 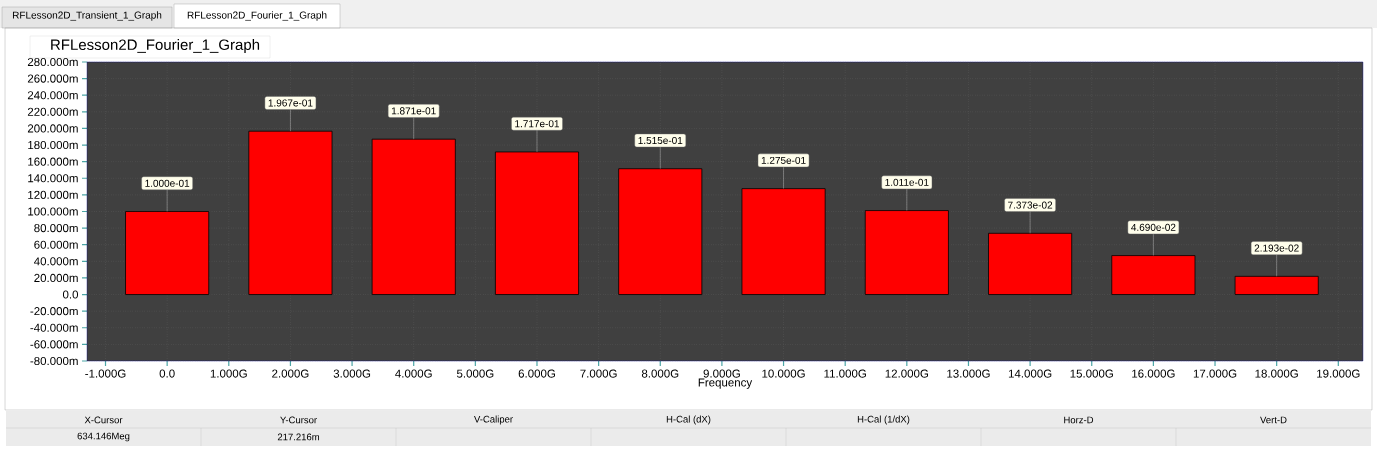 I want to click on y-tick-label: -40.000m, so click(x=54, y=327).